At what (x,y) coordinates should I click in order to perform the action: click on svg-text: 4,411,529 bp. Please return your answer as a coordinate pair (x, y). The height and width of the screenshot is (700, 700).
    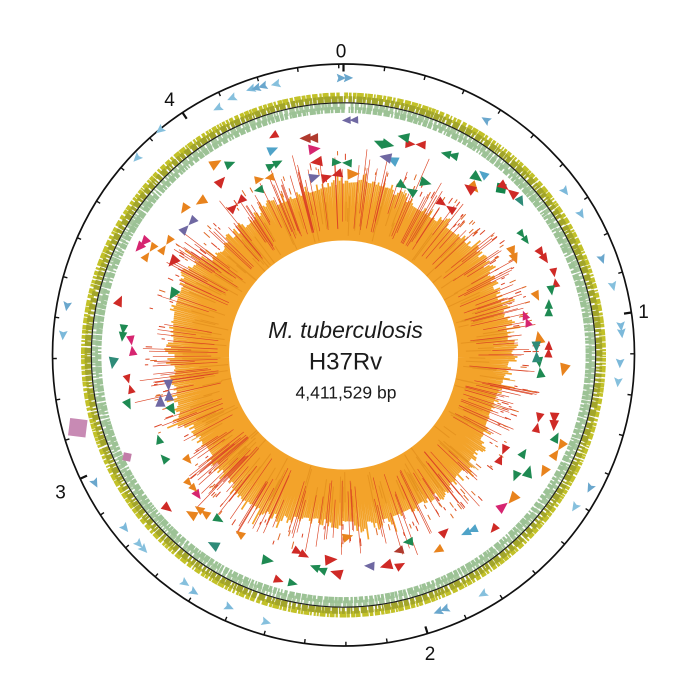
    Looking at the image, I should click on (346, 393).